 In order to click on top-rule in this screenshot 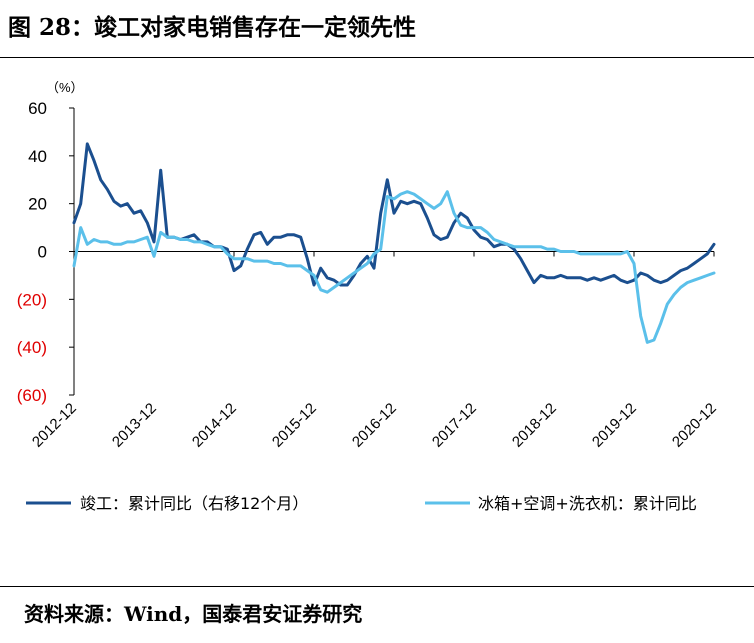, I will do `click(377, 57)`.